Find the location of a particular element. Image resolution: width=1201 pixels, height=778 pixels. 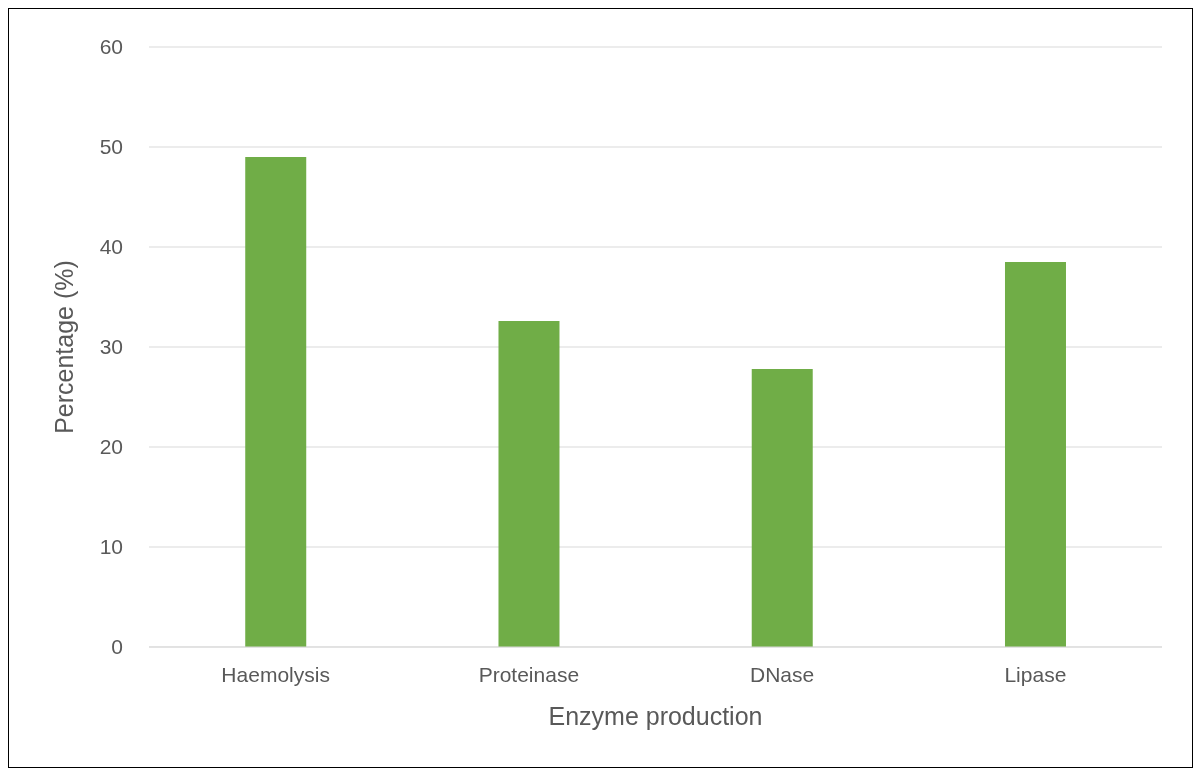

y-tick-label: 40 is located at coordinates (111, 247).